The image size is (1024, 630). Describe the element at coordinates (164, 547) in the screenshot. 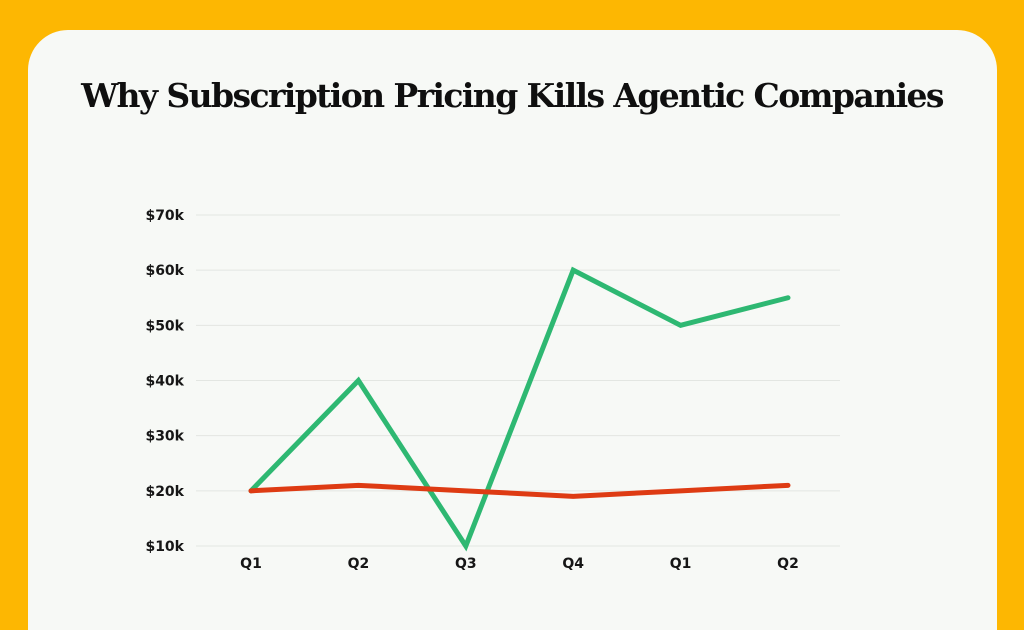

I see `y-tick-label: $10k` at that location.